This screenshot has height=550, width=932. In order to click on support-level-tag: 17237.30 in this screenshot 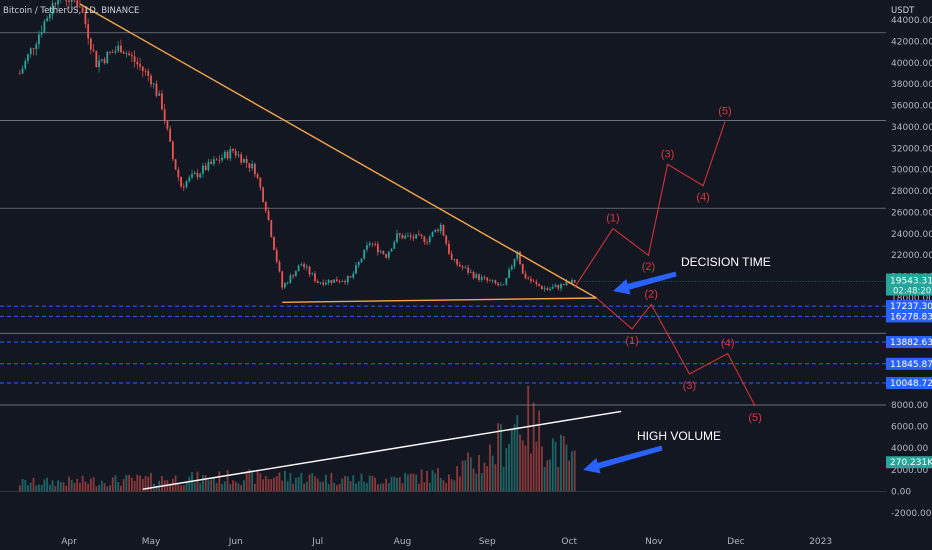, I will do `click(909, 306)`.